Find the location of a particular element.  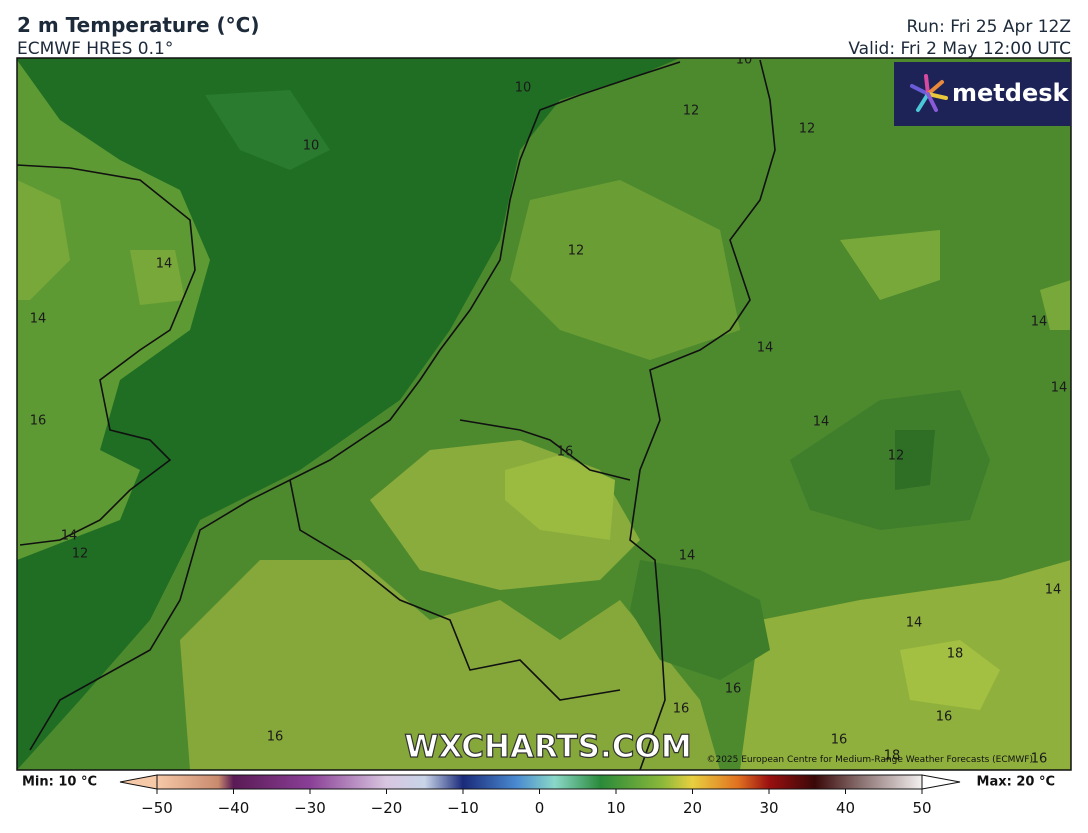

france is located at coordinates (450, 665).